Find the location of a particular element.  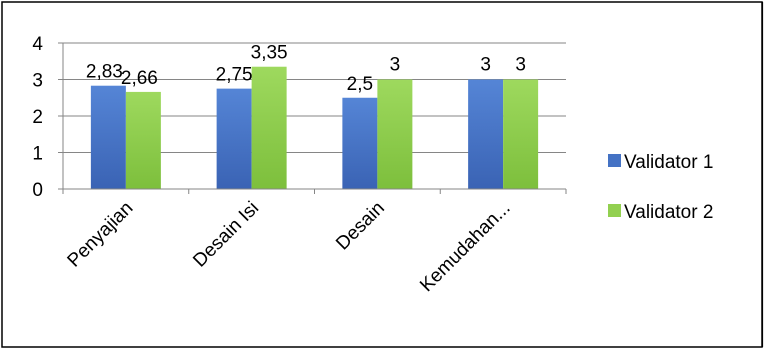

y-tick-label: 0 is located at coordinates (37, 190).